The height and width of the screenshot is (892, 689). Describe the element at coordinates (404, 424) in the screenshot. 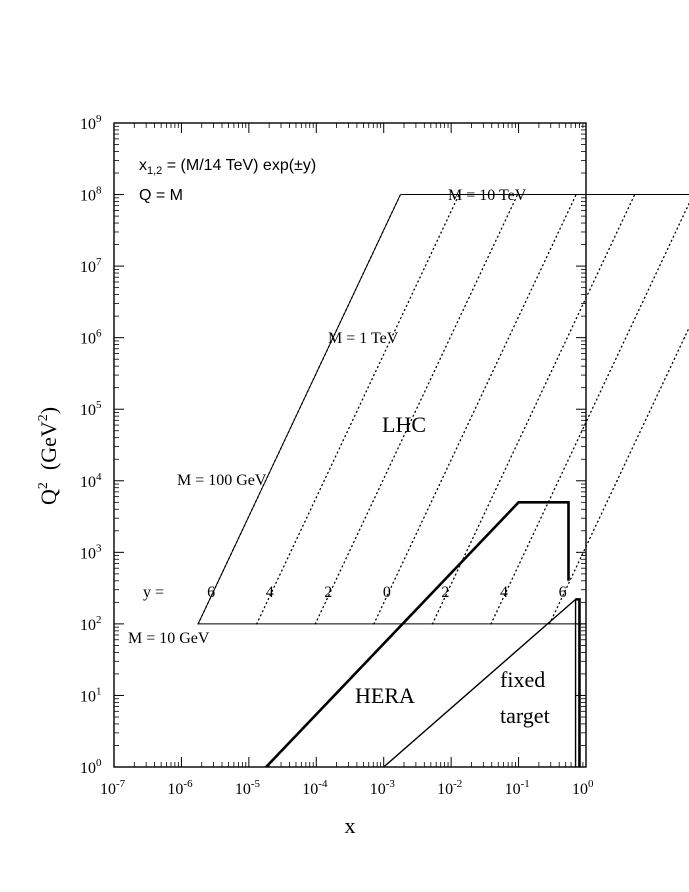

I see `lhc-label: LHC` at that location.